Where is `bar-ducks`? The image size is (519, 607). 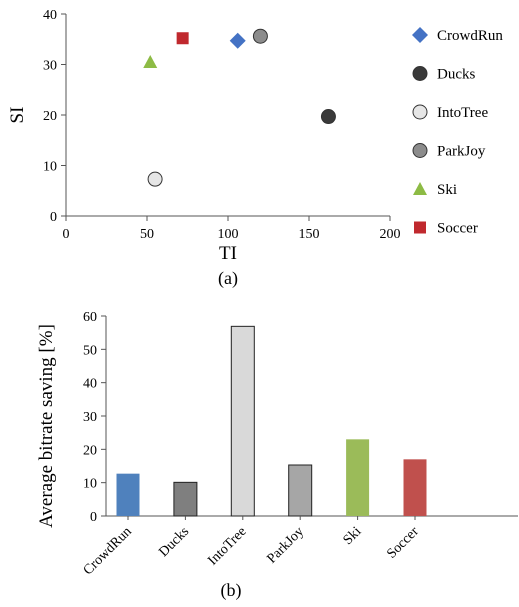
bar-ducks is located at coordinates (185, 499).